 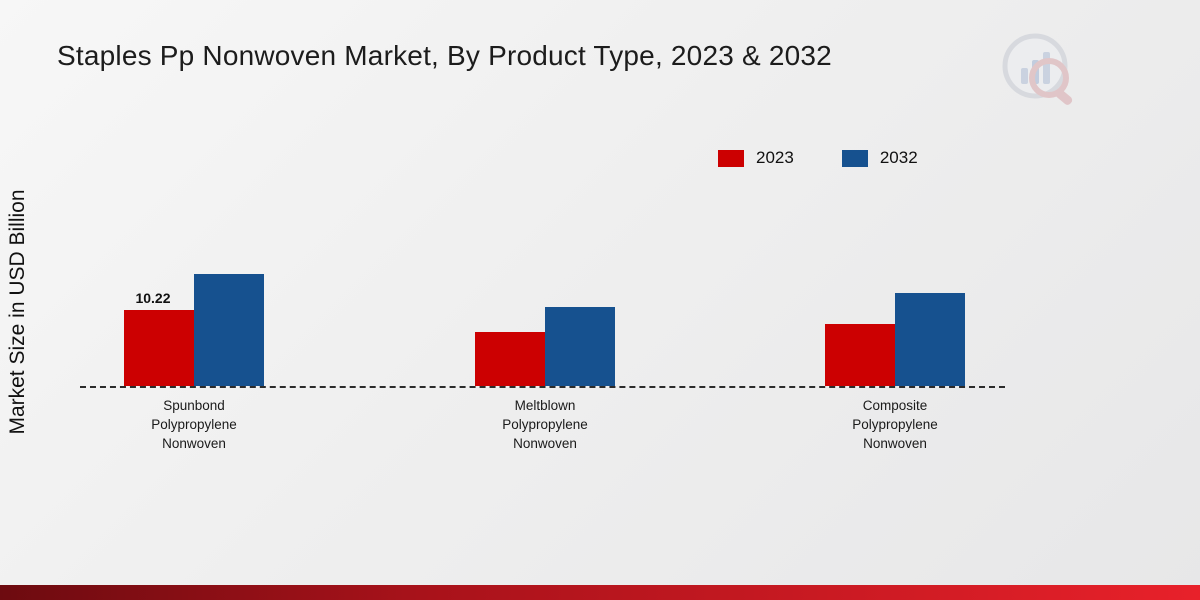 I want to click on legend-label-2032: 2032, so click(x=898, y=157).